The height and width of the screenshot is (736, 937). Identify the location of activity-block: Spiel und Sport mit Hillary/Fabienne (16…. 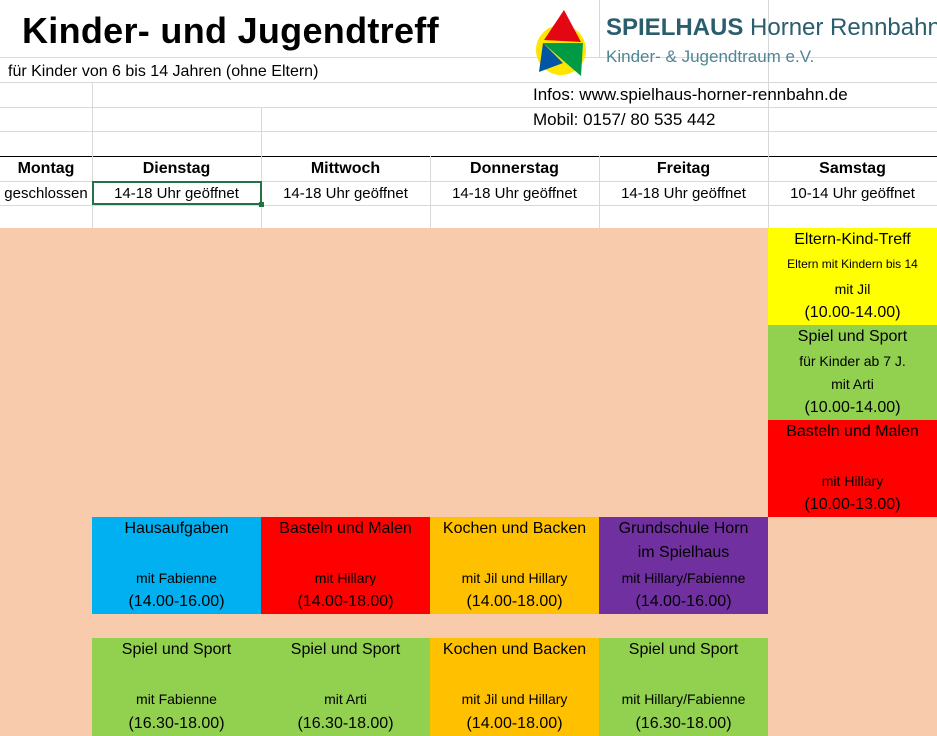
(683, 687).